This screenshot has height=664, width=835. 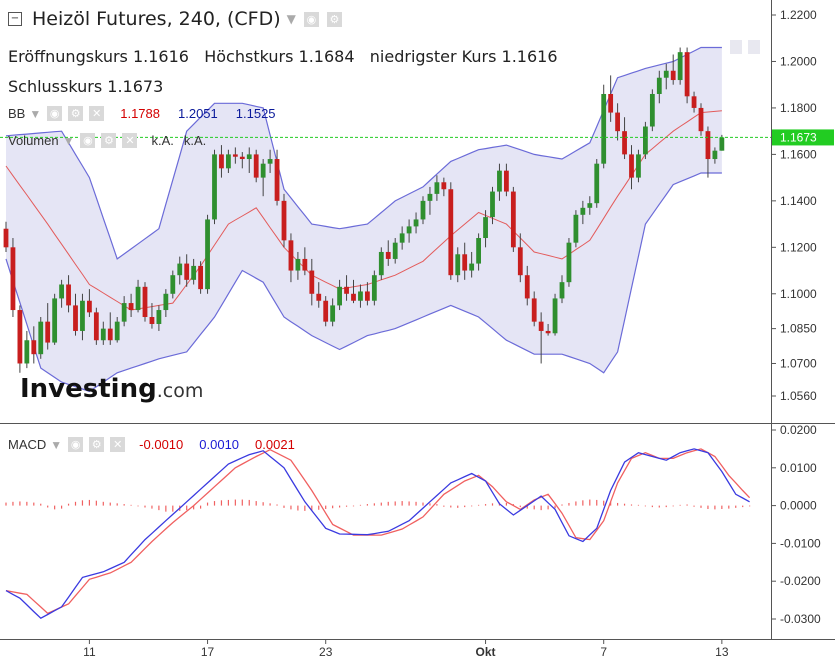 I want to click on price-tick-label: 1.0700, so click(x=798, y=363).